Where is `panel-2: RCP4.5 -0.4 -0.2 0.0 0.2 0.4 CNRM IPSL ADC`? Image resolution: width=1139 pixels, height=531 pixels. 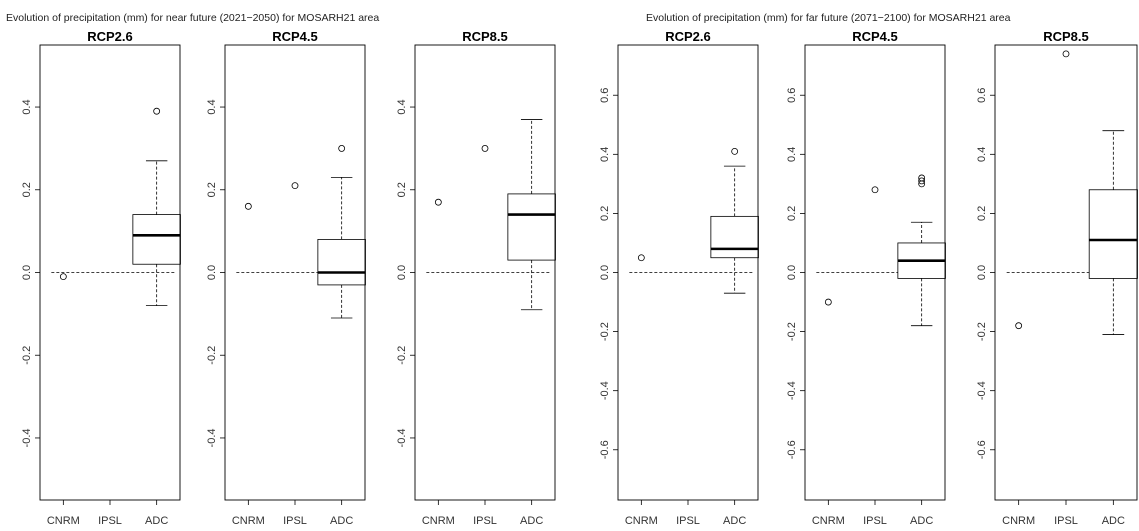
panel-2: RCP4.5 -0.4 -0.2 0.0 0.2 0.4 CNRM IPSL ADC is located at coordinates (286, 278).